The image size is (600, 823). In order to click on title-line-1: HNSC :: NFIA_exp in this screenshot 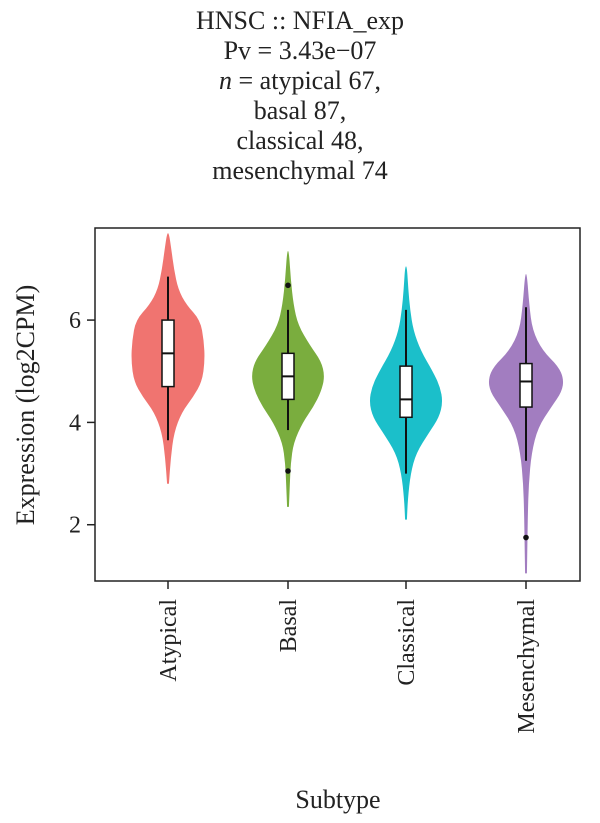, I will do `click(299, 20)`.